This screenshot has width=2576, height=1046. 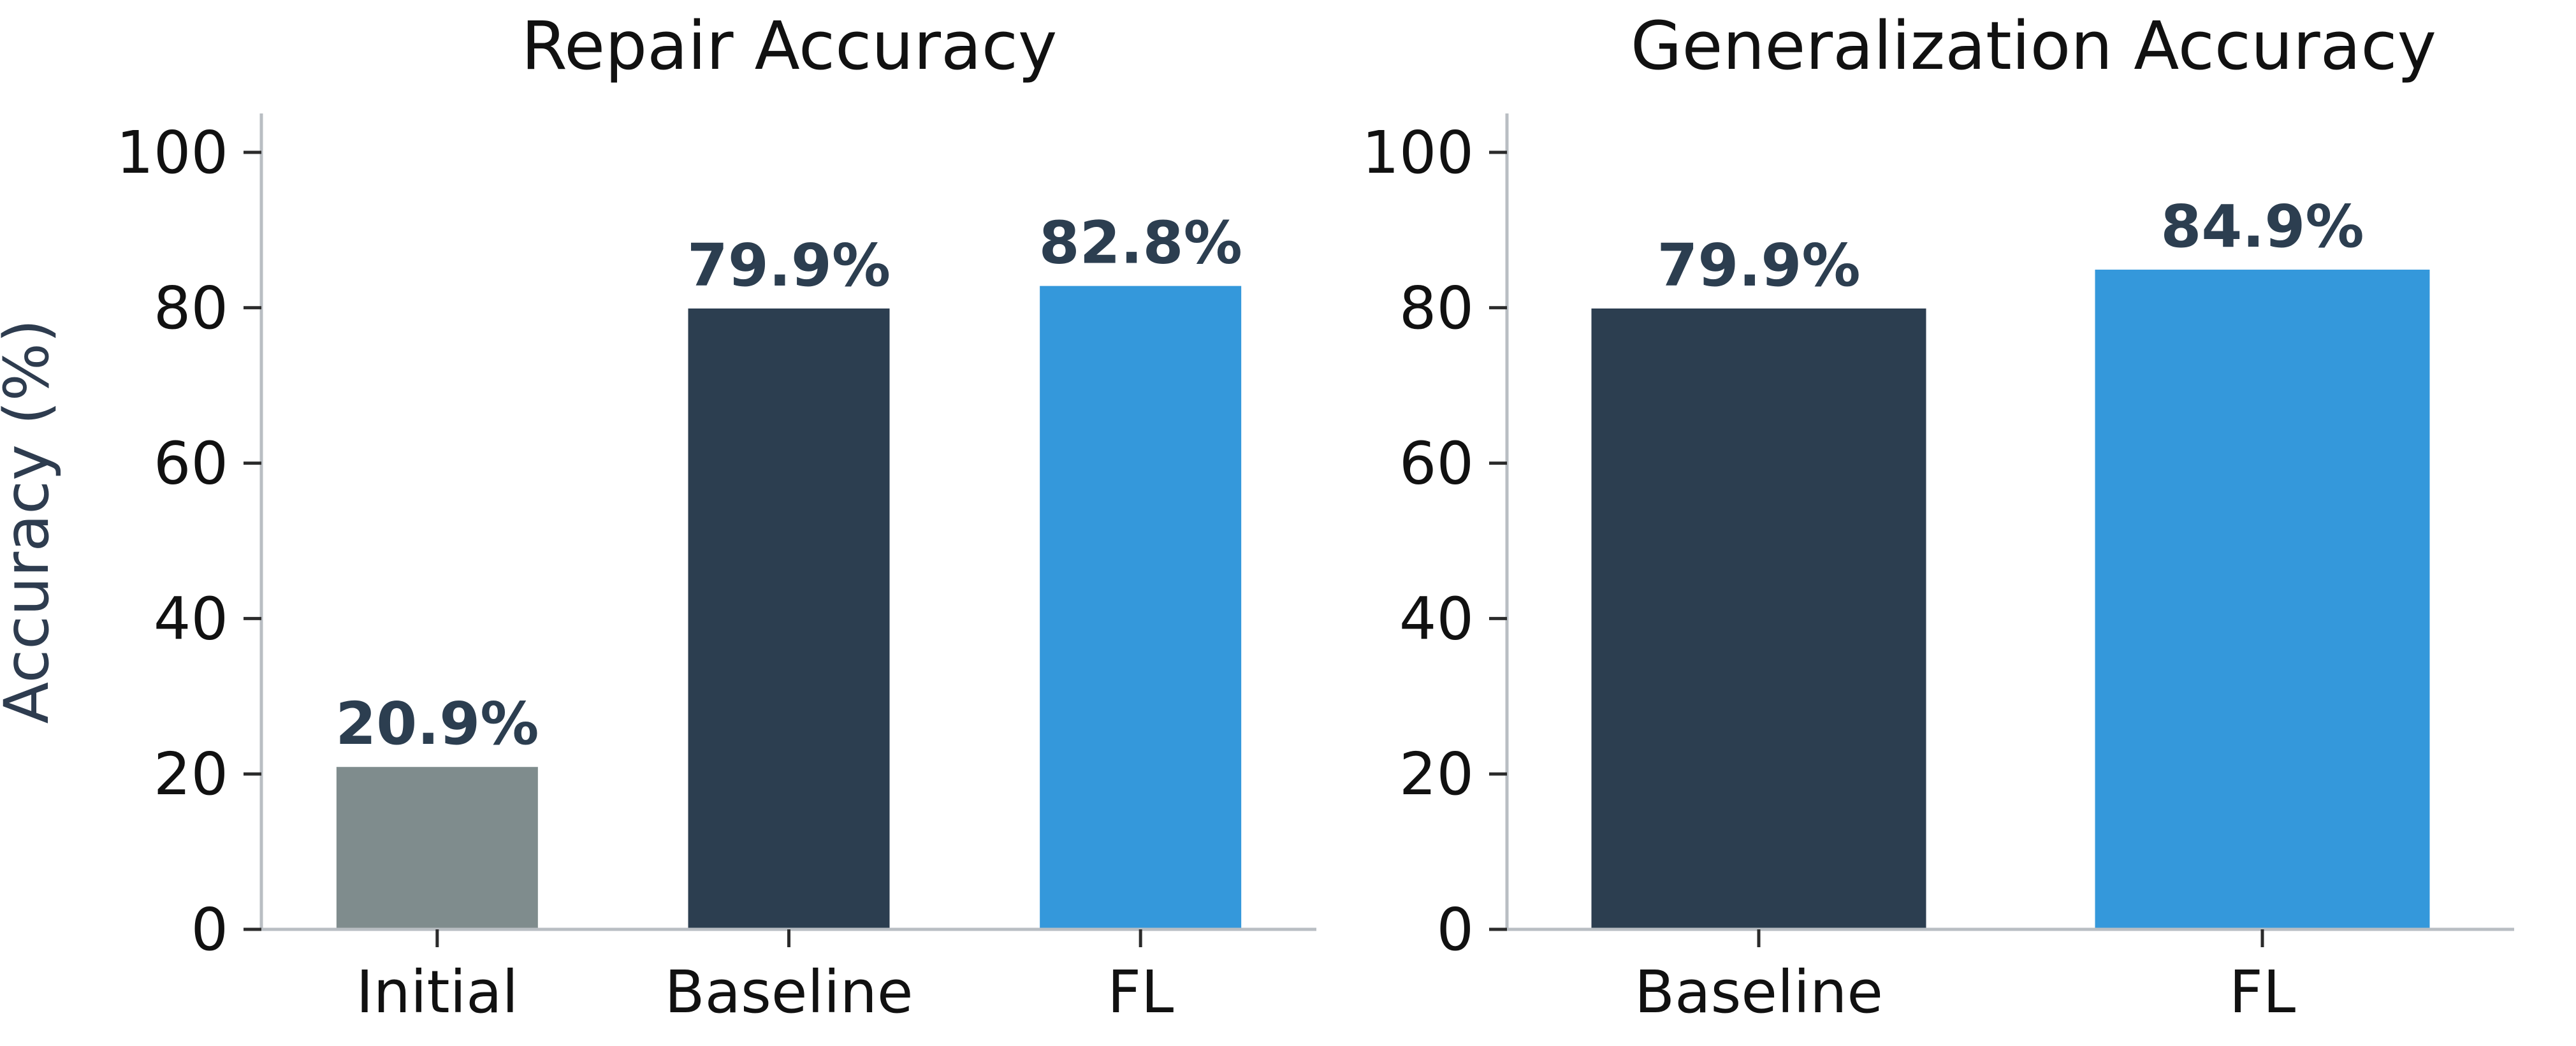 What do you see at coordinates (2033, 46) in the screenshot?
I see `chart-title: Generalization Accuracy` at bounding box center [2033, 46].